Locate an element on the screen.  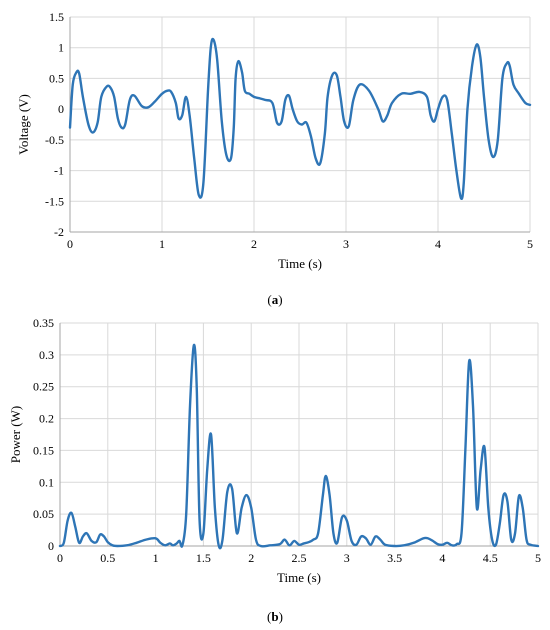
caption-b-letter: b is located at coordinates (275, 616).